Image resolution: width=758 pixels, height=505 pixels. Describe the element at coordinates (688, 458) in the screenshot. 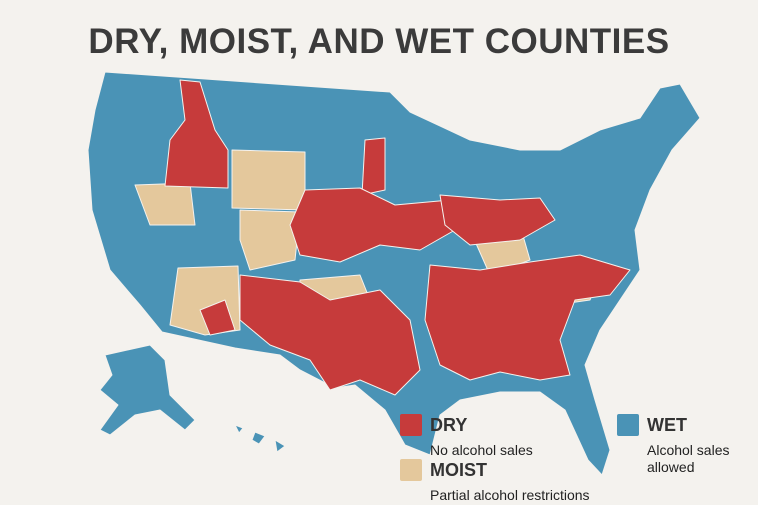

I see `legend-description: Alcohol sales allowed` at that location.